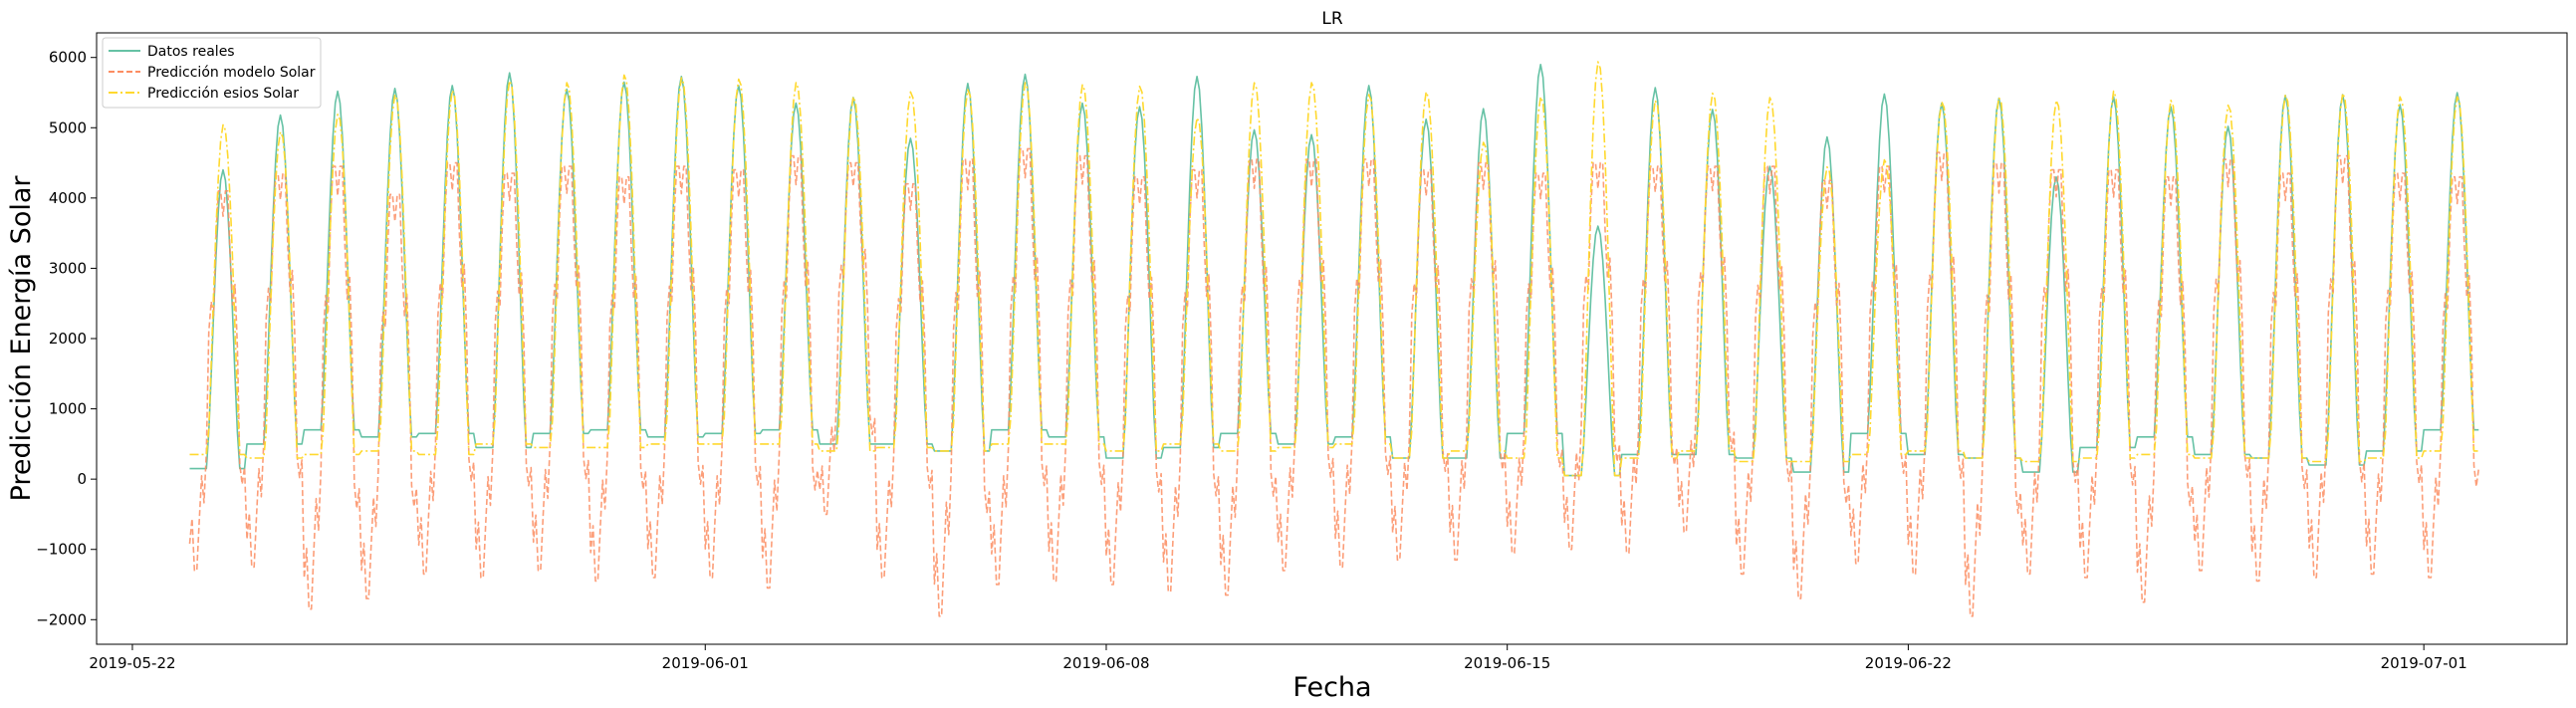  Describe the element at coordinates (705, 663) in the screenshot. I see `x-tick-label: 2019-06-01` at that location.